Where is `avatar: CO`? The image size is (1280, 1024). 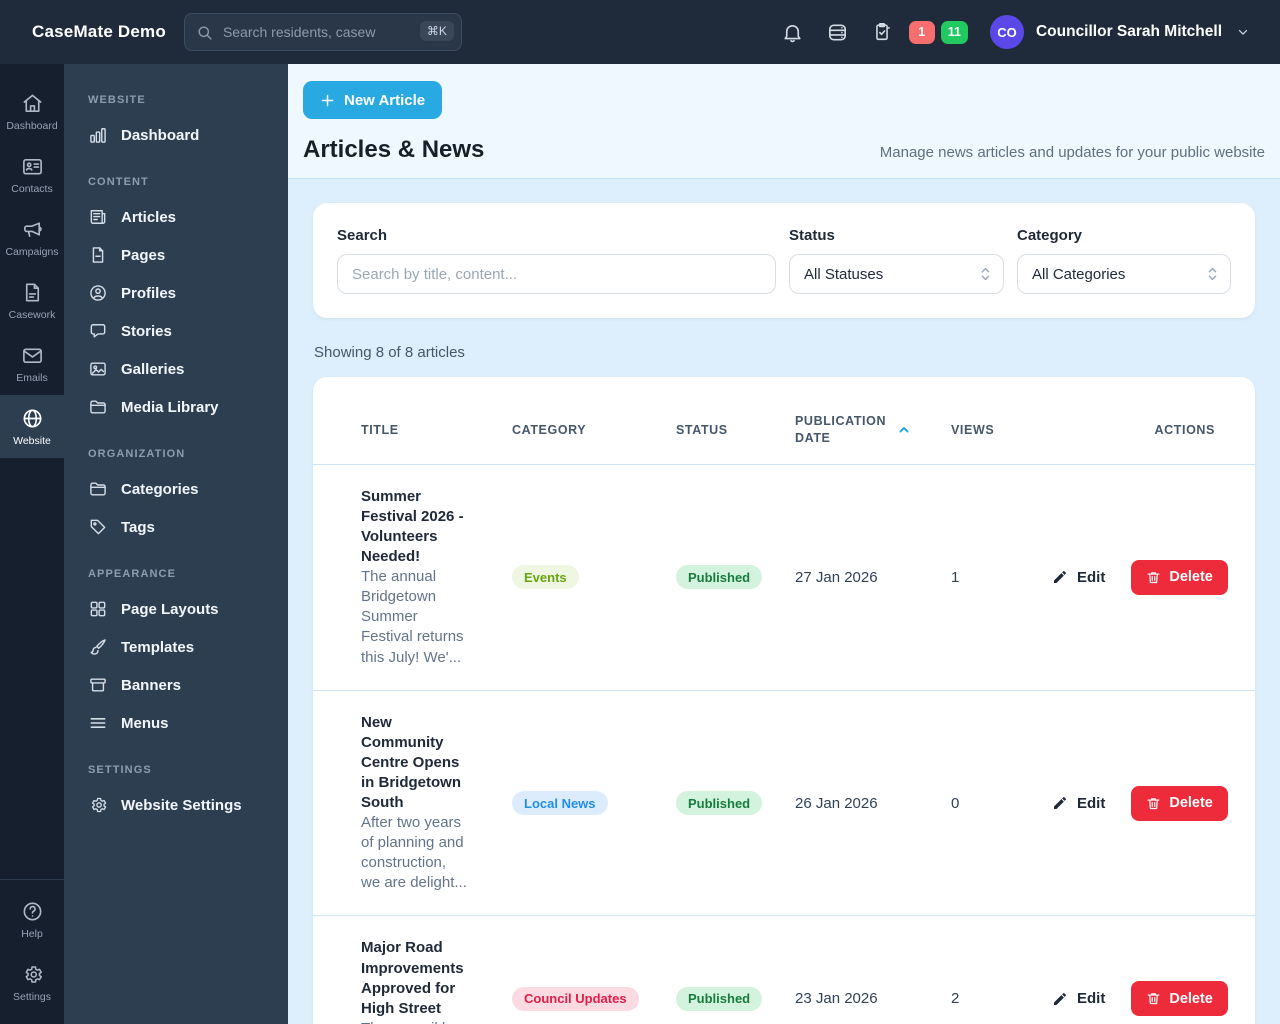 avatar: CO is located at coordinates (1006, 32).